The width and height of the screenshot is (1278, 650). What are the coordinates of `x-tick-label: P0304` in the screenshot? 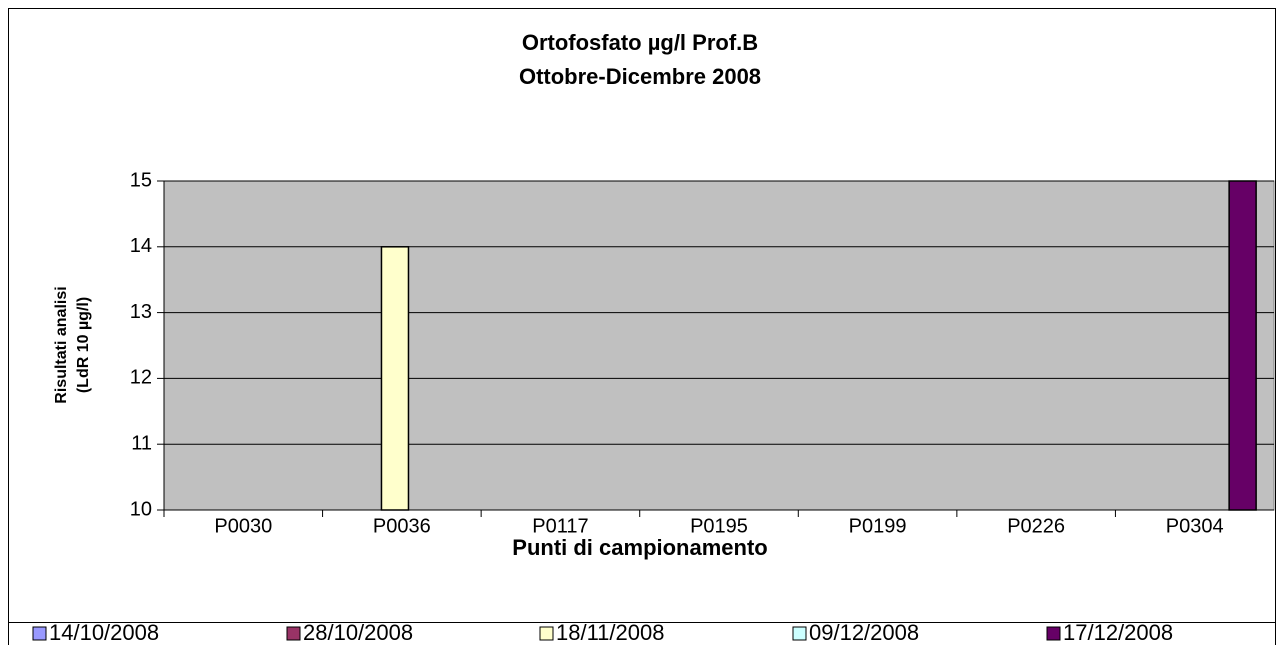 It's located at (1195, 526).